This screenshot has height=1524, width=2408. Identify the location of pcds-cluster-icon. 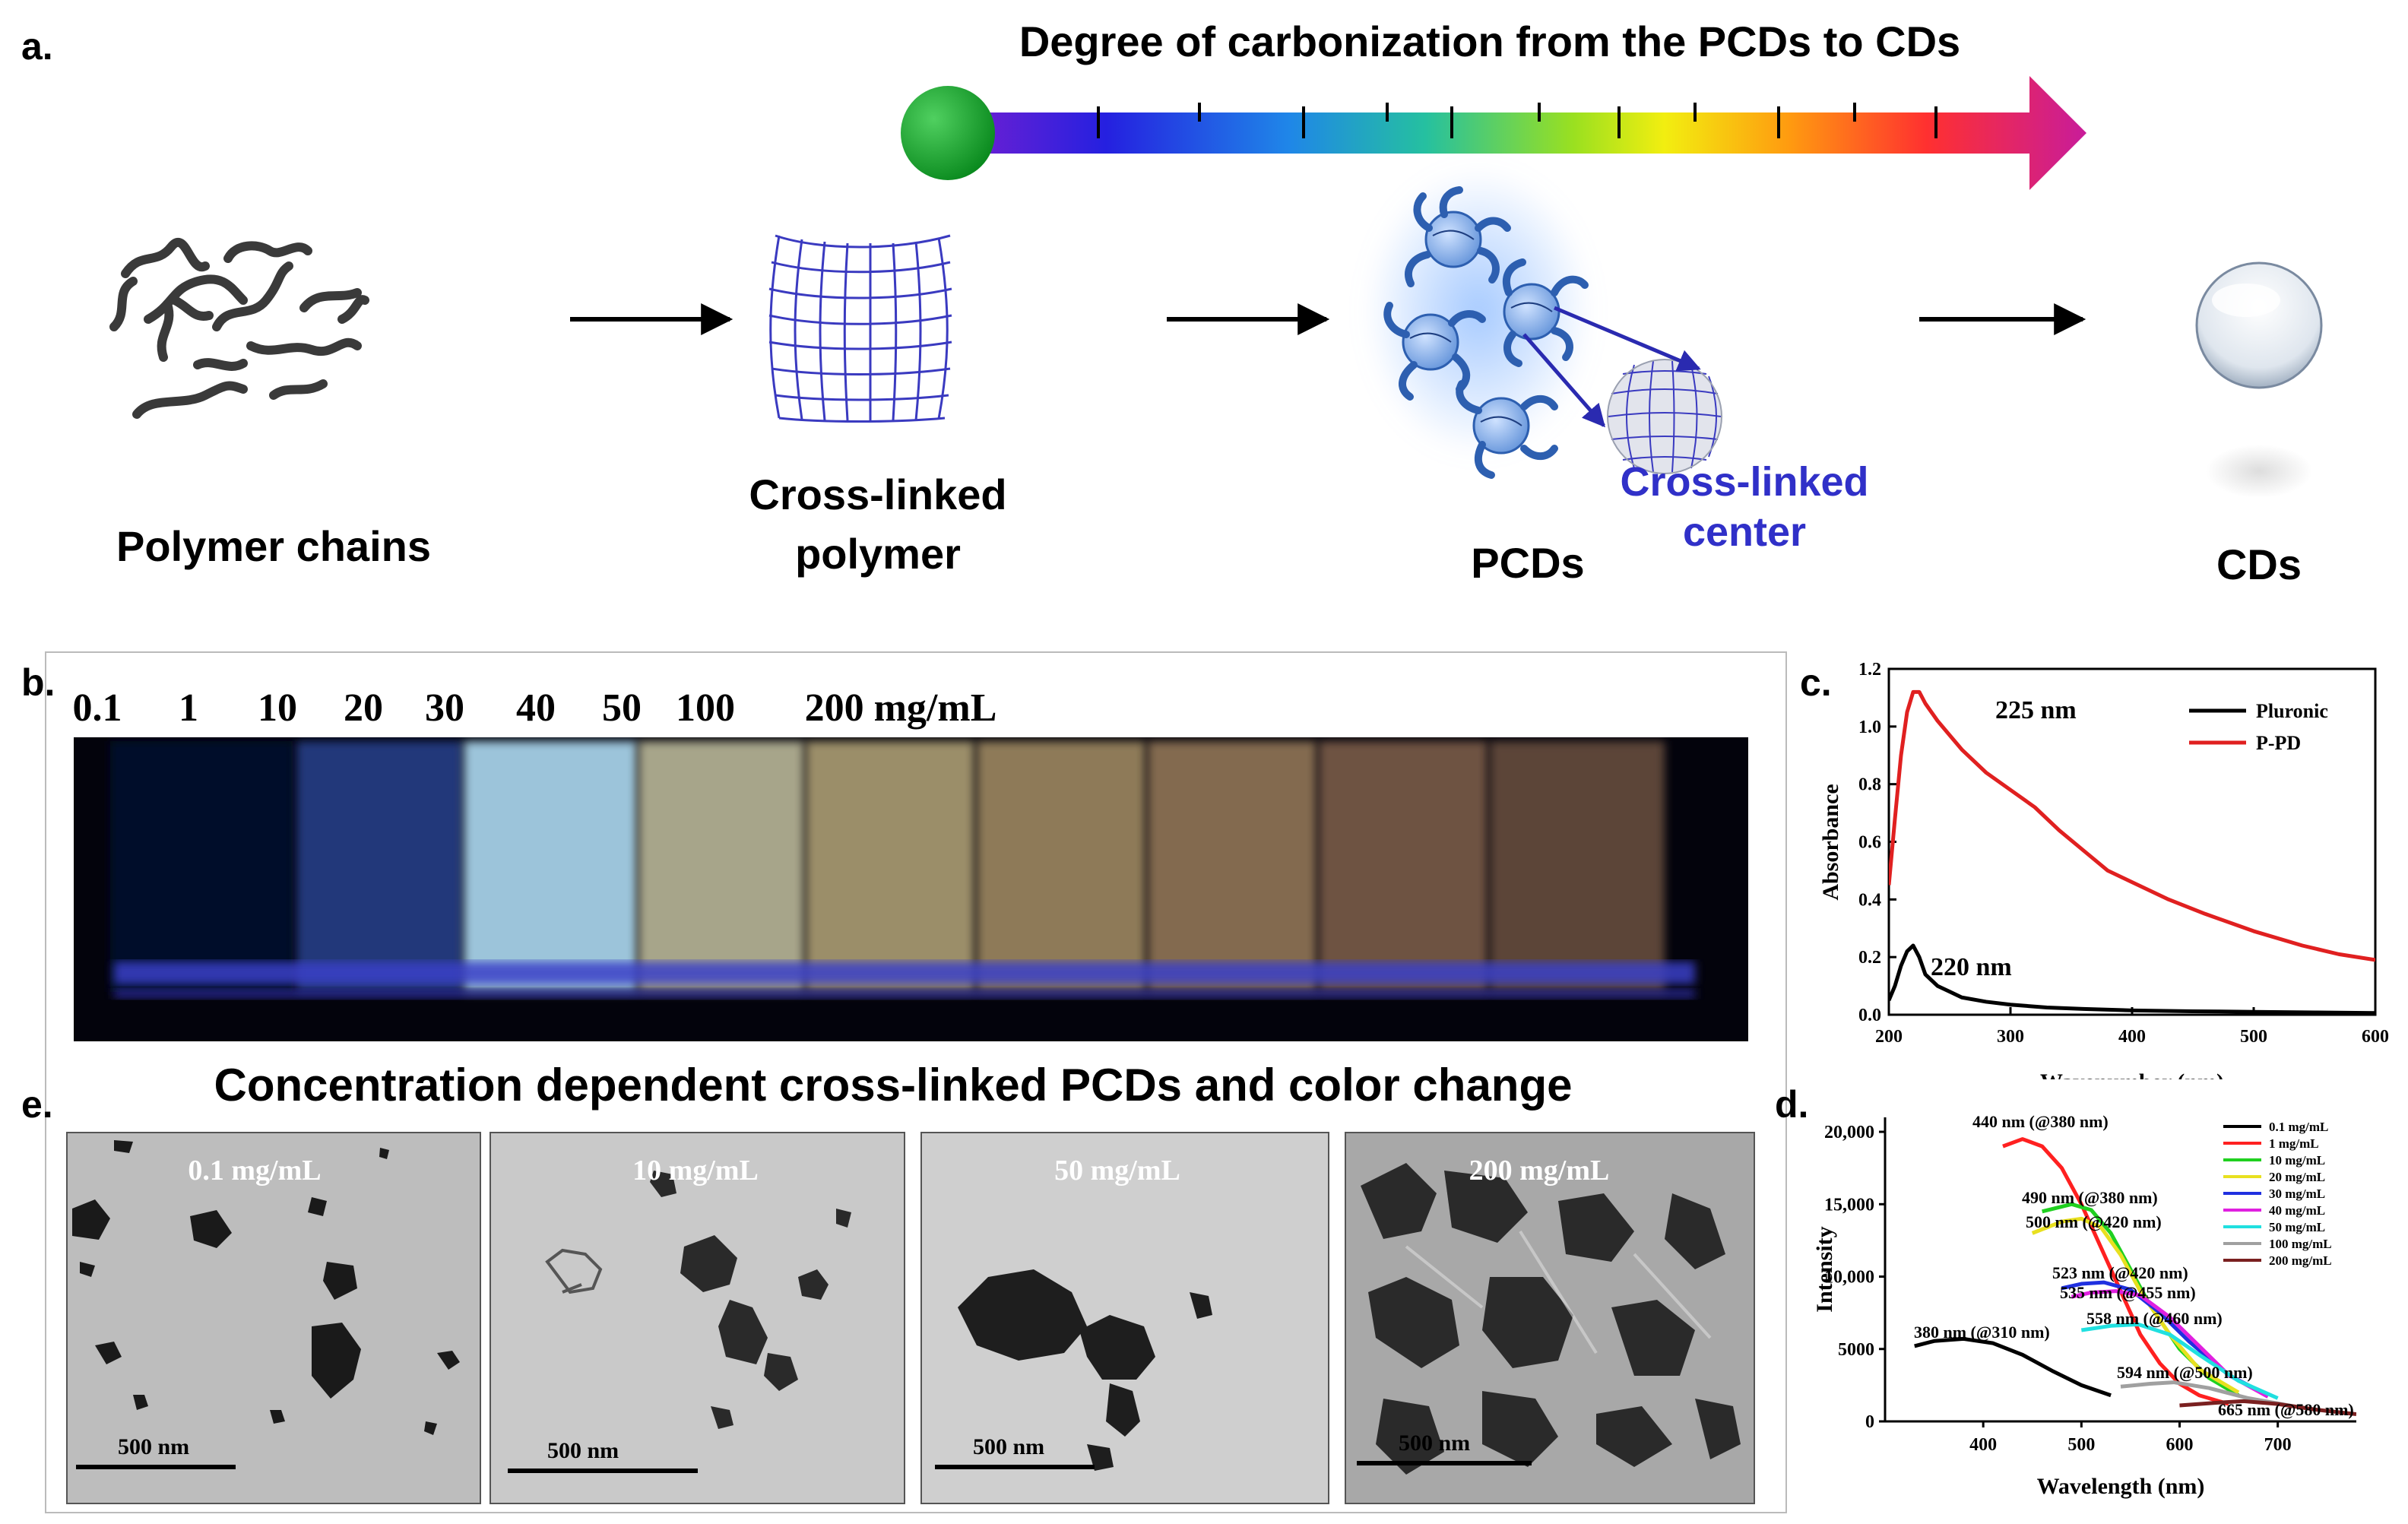
(1478, 323).